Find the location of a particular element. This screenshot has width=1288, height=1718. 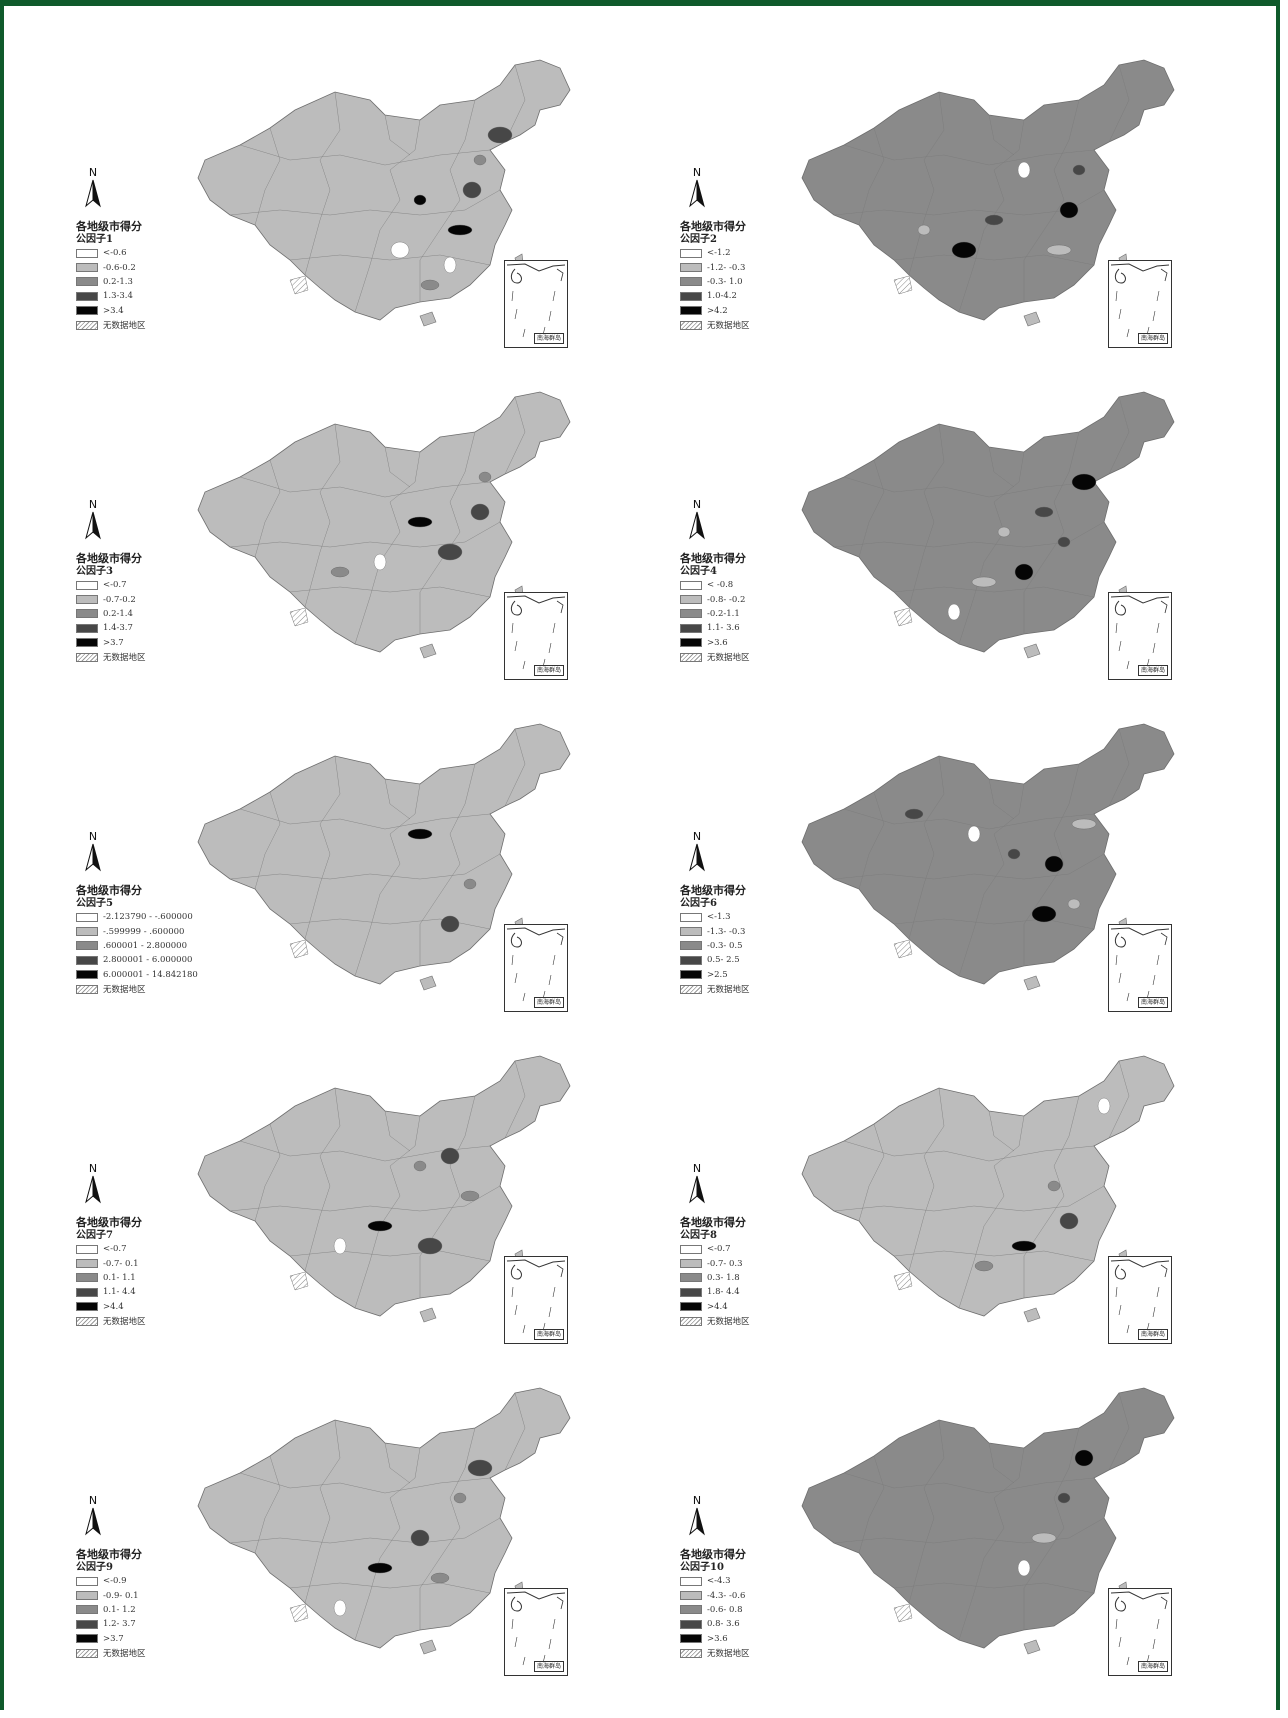

legend-row: -1.3- -0.3 is located at coordinates (770, 931).